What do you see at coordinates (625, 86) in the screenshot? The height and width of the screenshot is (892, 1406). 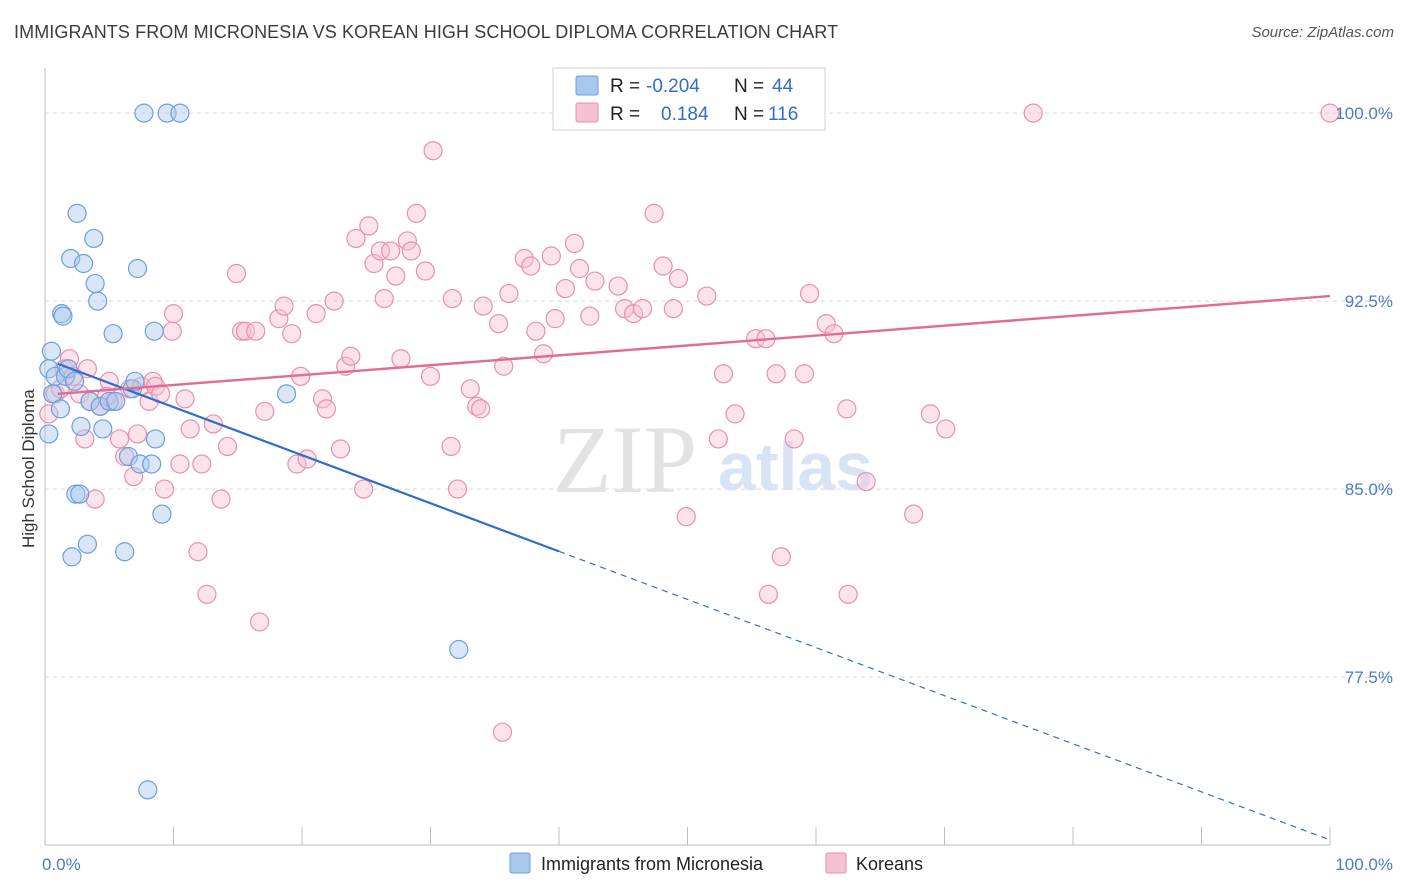 I see `legend-r-label-1: R =` at bounding box center [625, 86].